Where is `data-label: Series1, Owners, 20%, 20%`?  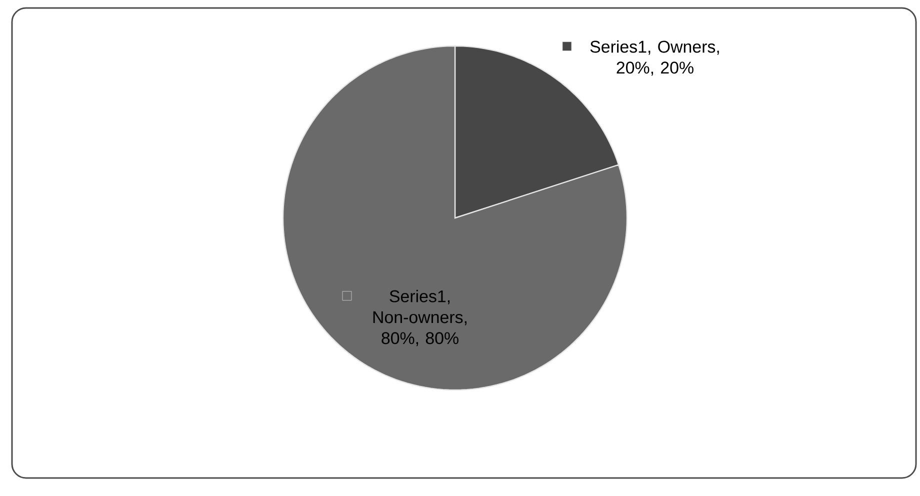
data-label: Series1, Owners, 20%, 20% is located at coordinates (654, 58).